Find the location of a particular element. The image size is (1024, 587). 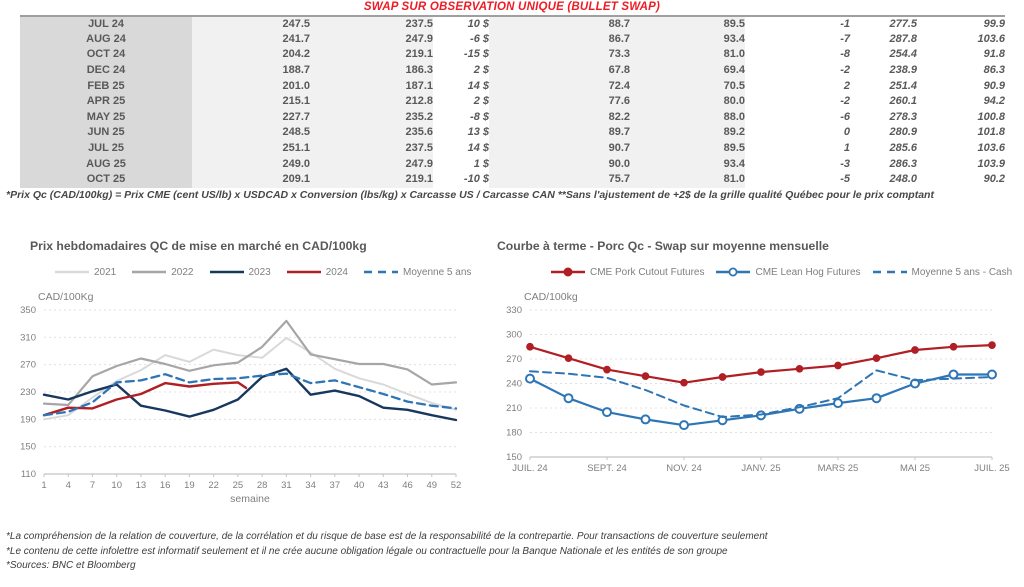

svg-text: 43 is located at coordinates (383, 485).